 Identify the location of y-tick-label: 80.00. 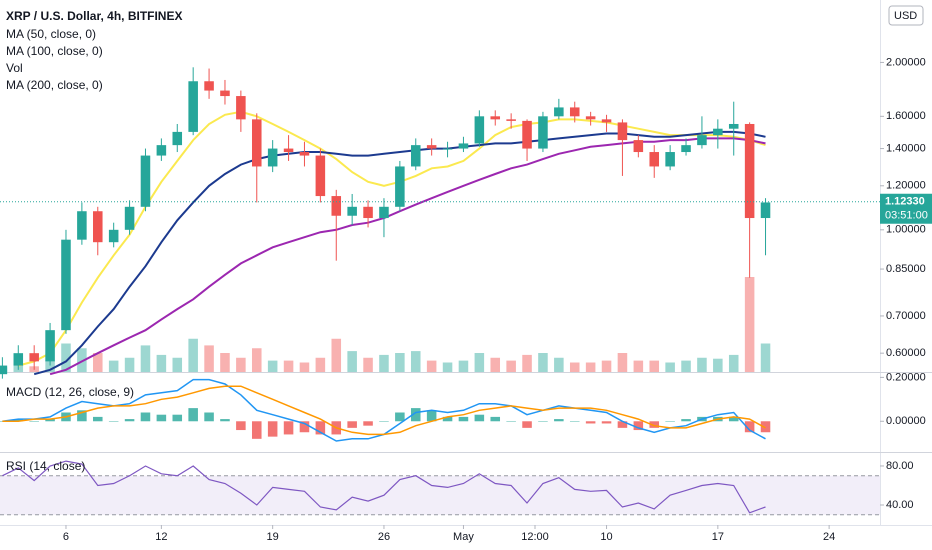
(900, 466).